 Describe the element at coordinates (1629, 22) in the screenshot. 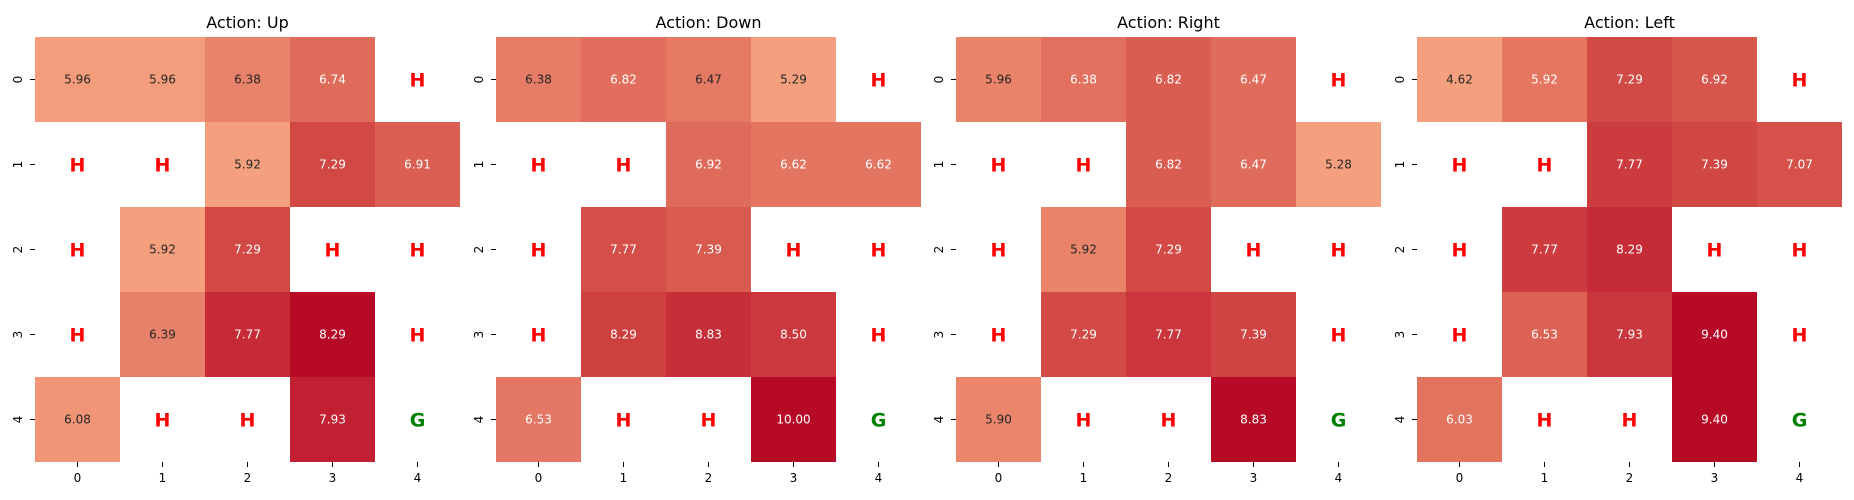

I see `panel-title: Action: Left` at that location.